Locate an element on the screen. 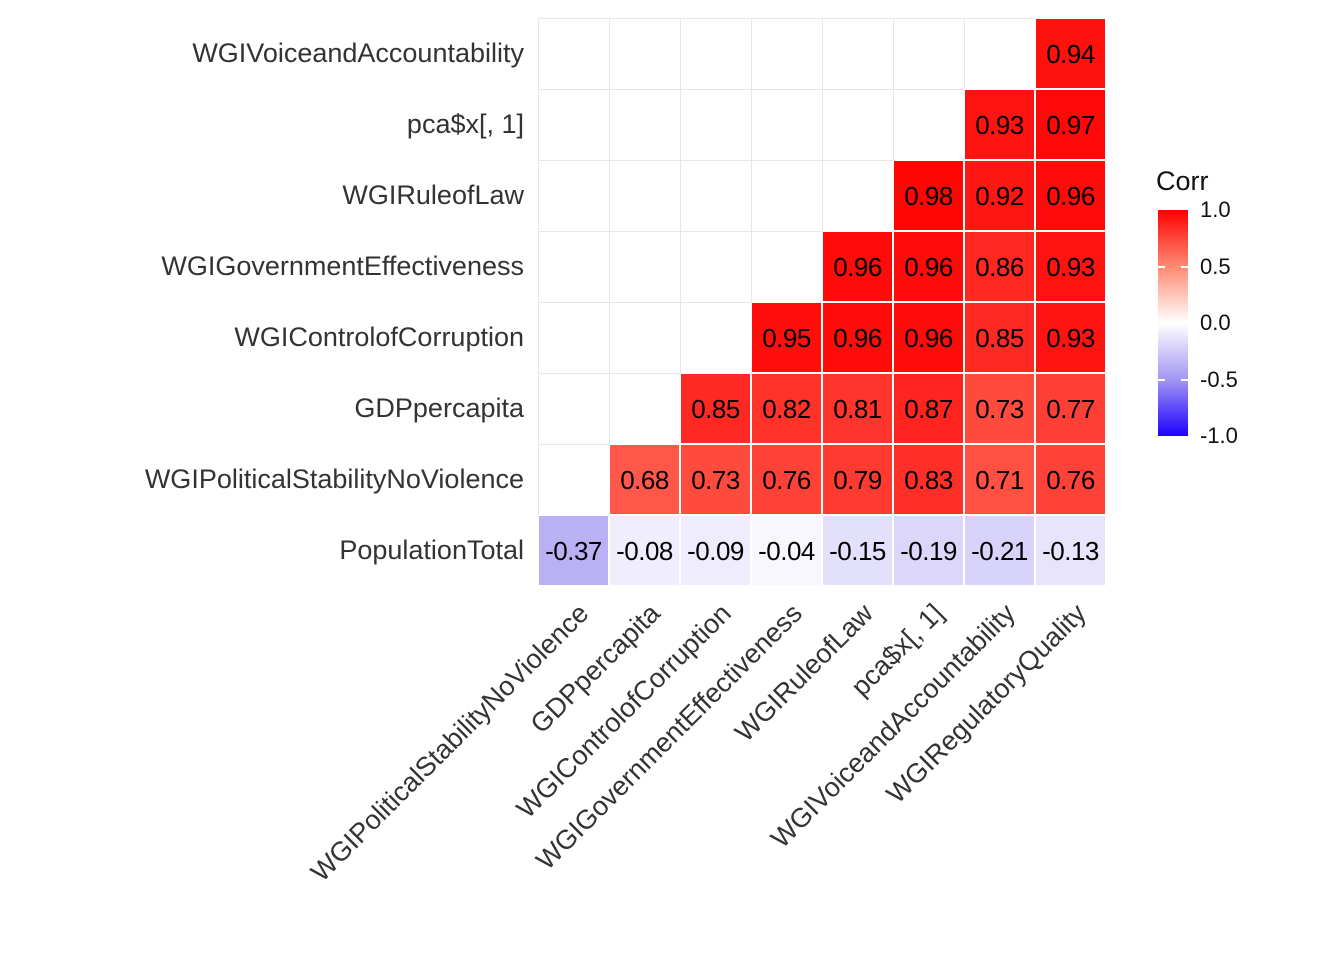  legend-tick-label: 0.0 is located at coordinates (1215, 322).